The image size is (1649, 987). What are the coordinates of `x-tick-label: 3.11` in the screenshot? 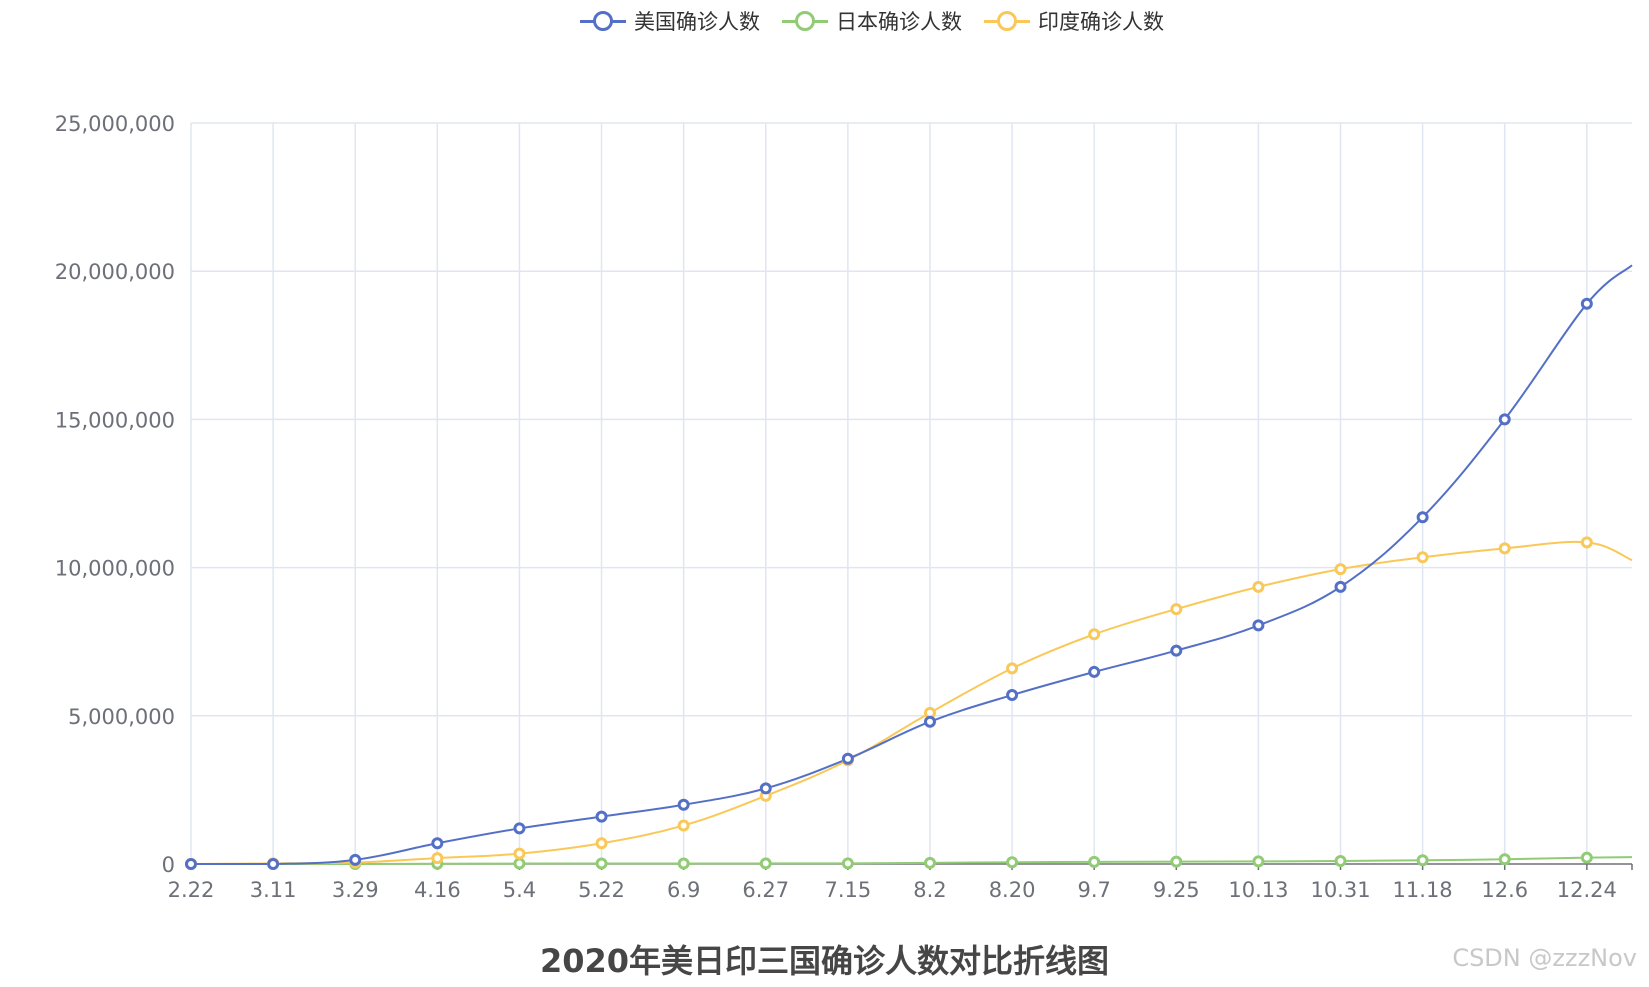 It's located at (273, 890).